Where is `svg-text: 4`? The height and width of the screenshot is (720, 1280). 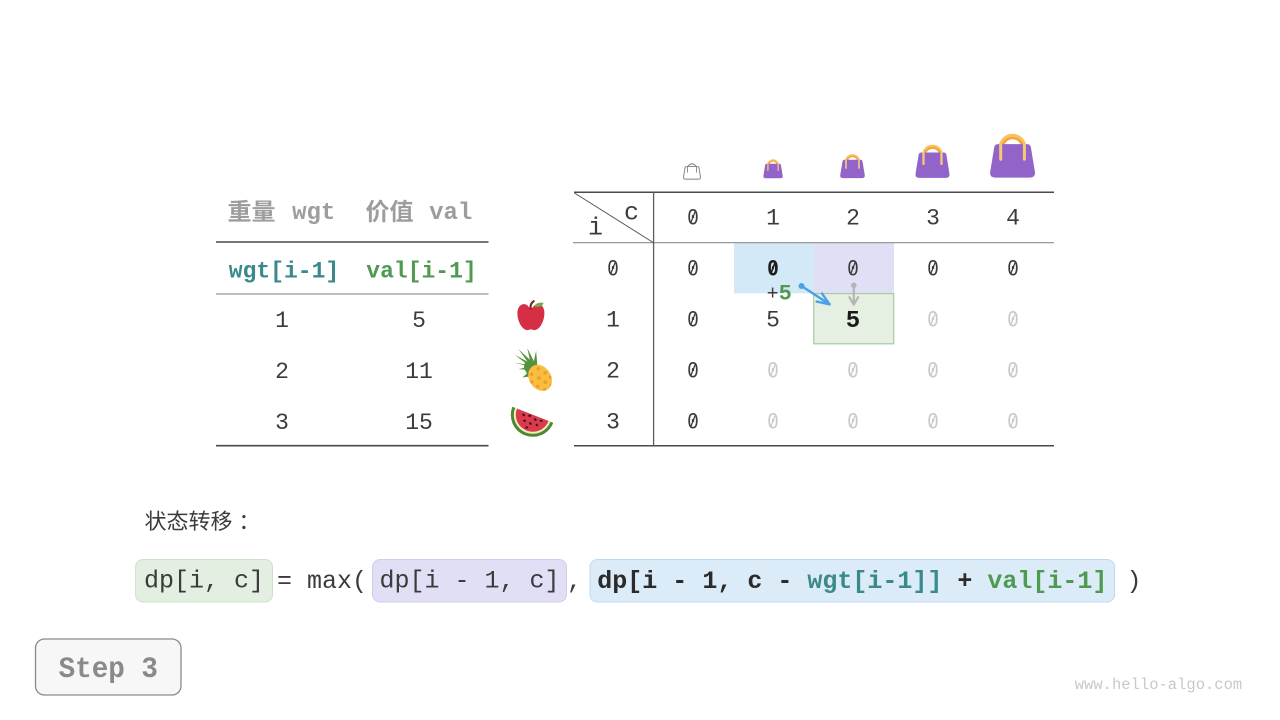 svg-text: 4 is located at coordinates (1013, 219).